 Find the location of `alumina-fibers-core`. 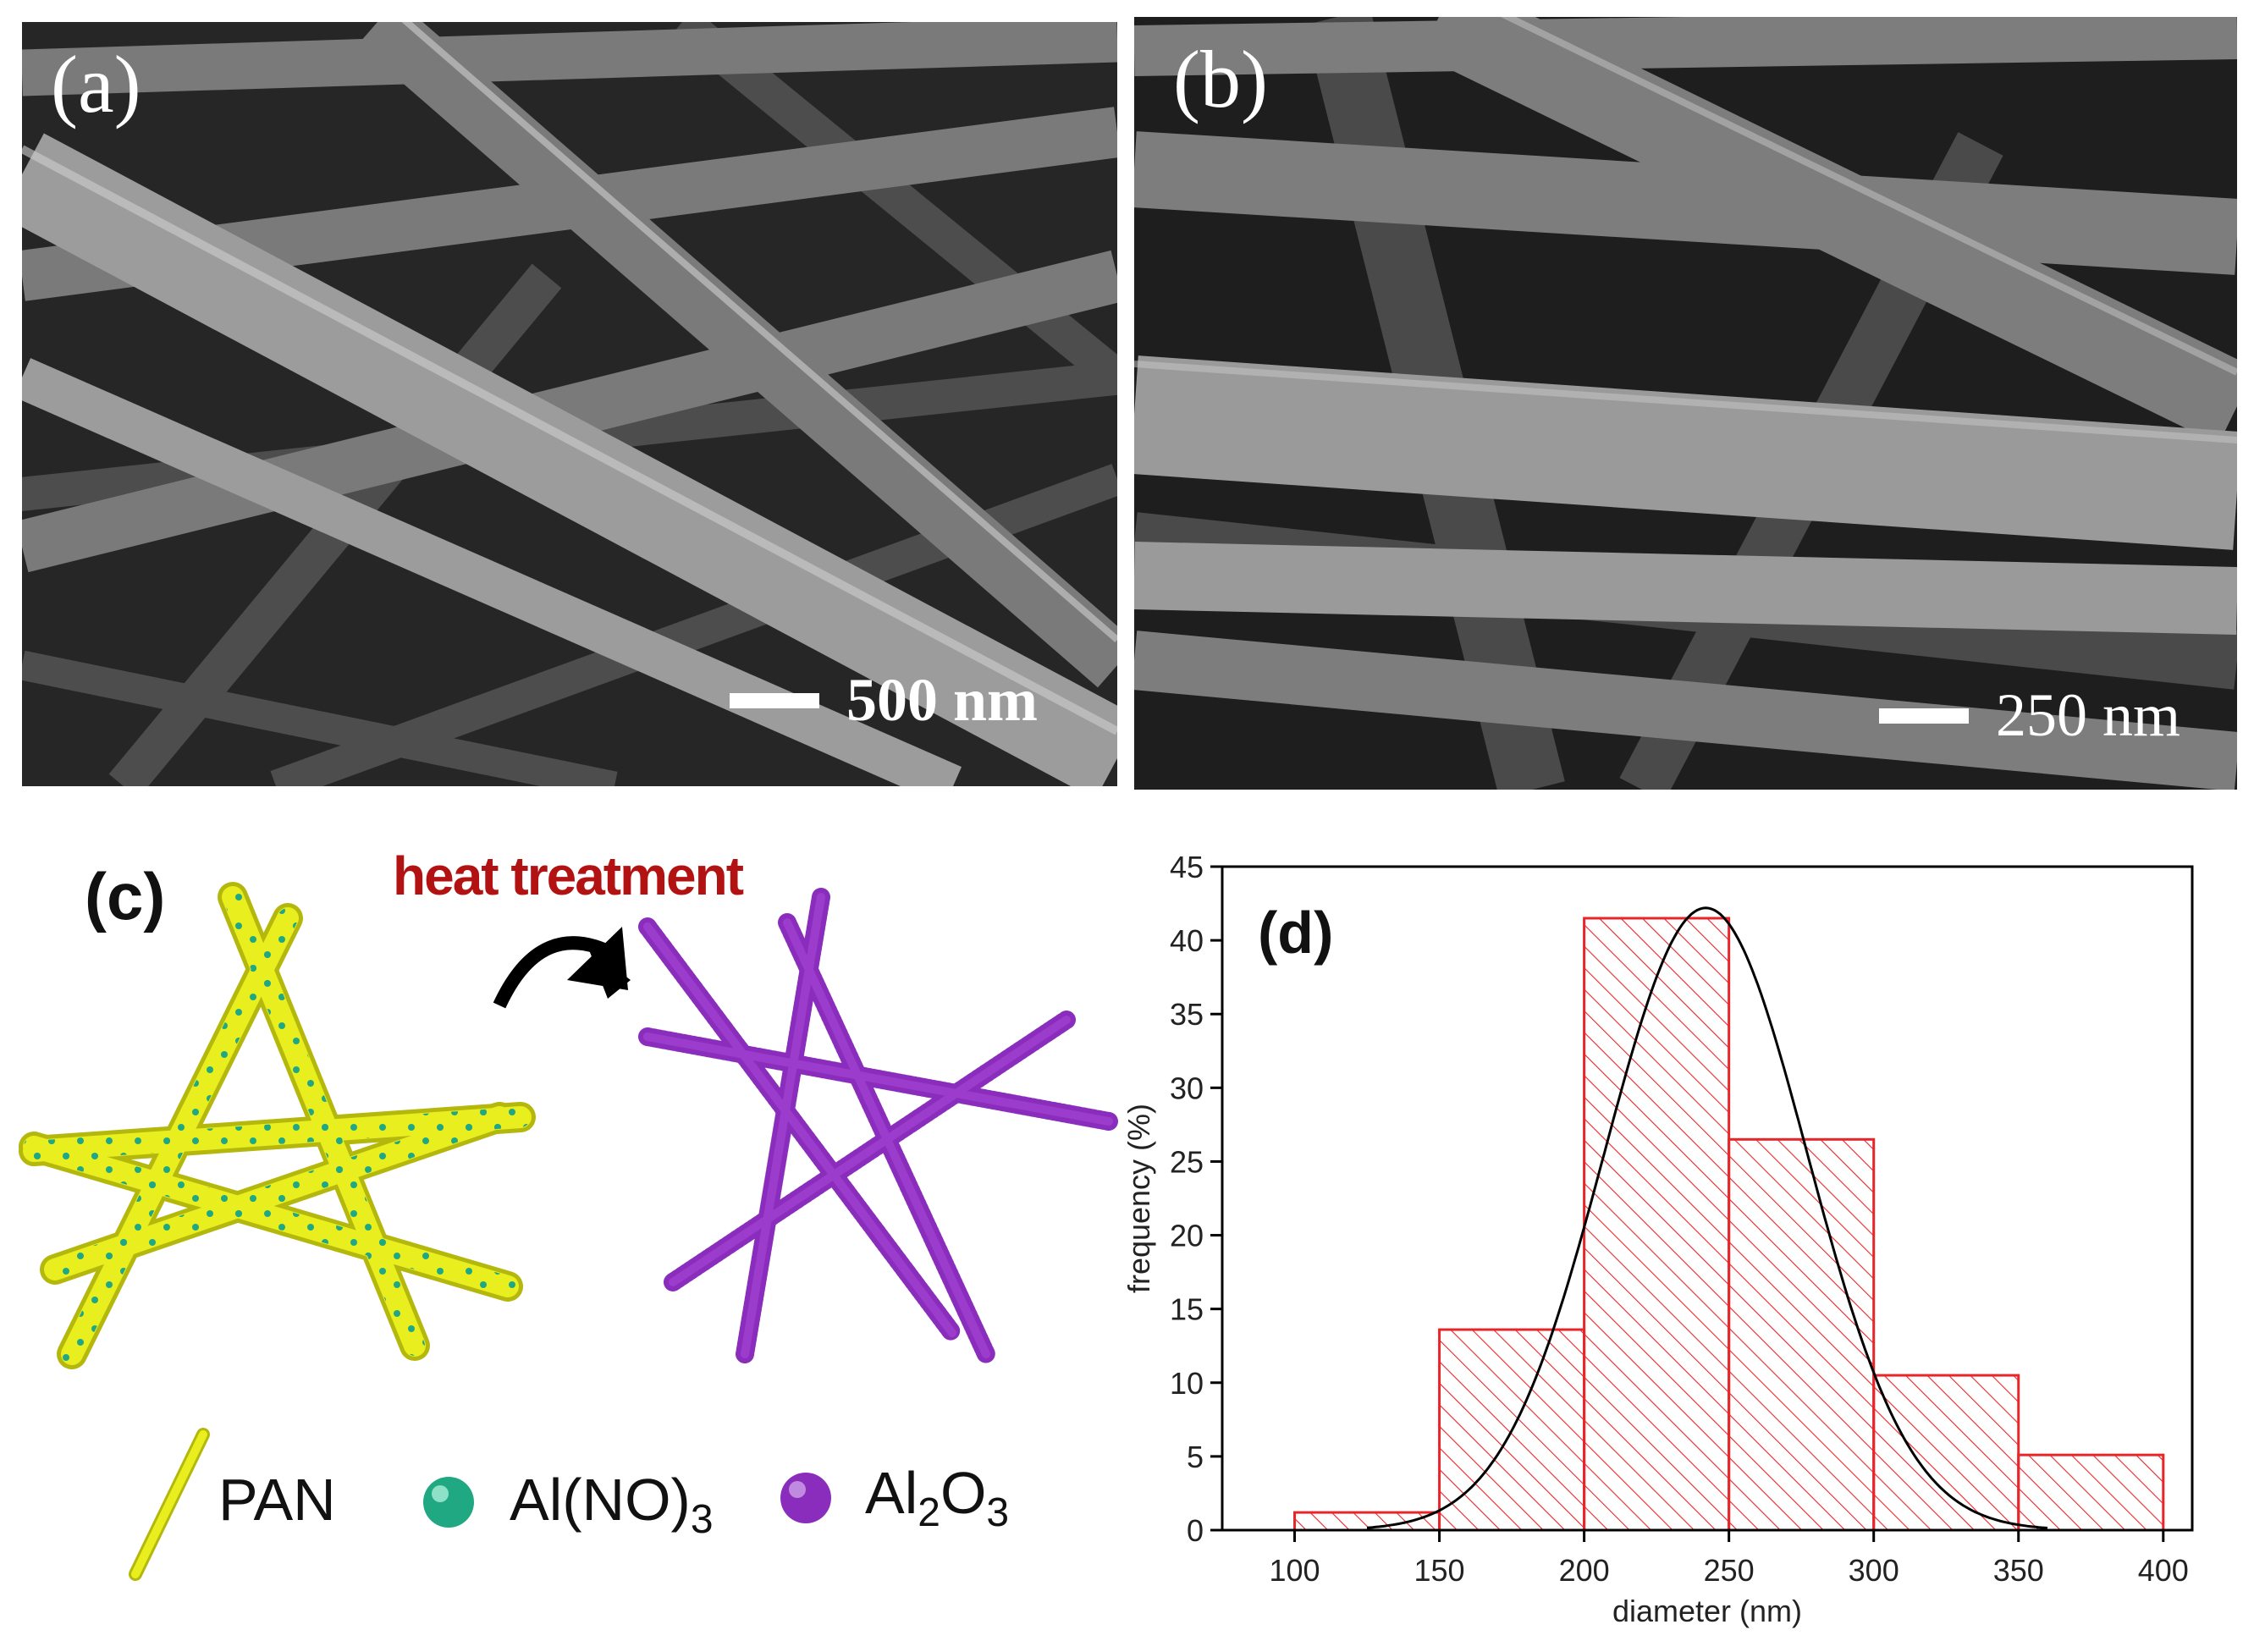

alumina-fibers-core is located at coordinates (878, 1125).